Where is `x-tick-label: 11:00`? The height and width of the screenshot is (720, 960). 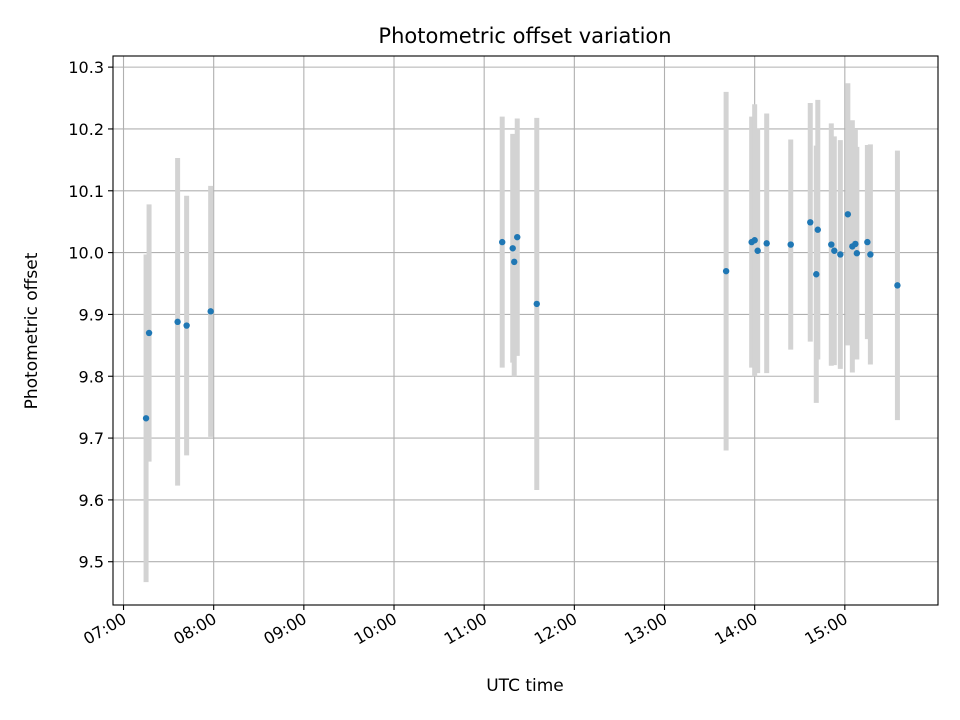 x-tick-label: 11:00 is located at coordinates (465, 629).